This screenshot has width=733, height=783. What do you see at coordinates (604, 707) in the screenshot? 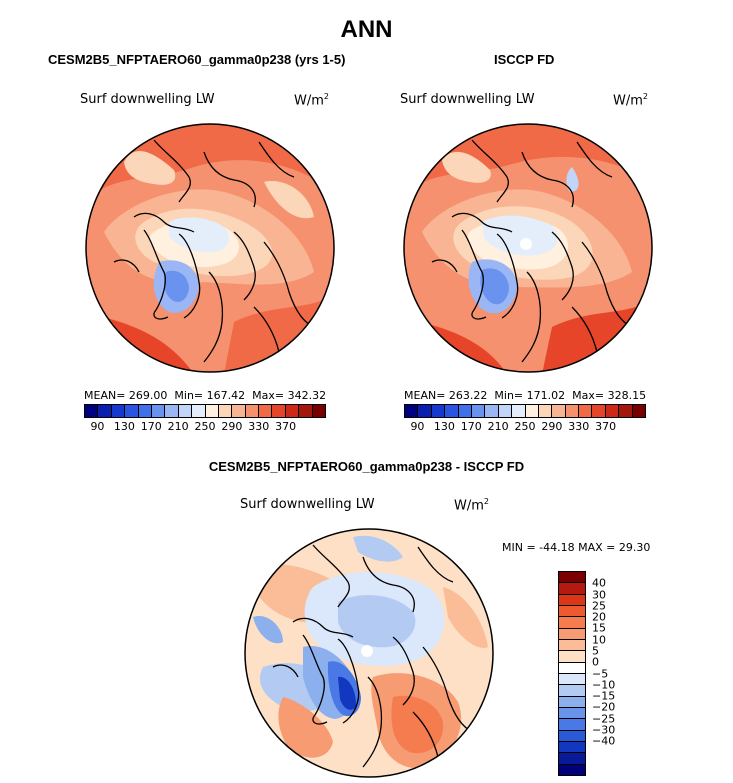
I see `diff-colorbar-tick-label: −20` at bounding box center [604, 707].